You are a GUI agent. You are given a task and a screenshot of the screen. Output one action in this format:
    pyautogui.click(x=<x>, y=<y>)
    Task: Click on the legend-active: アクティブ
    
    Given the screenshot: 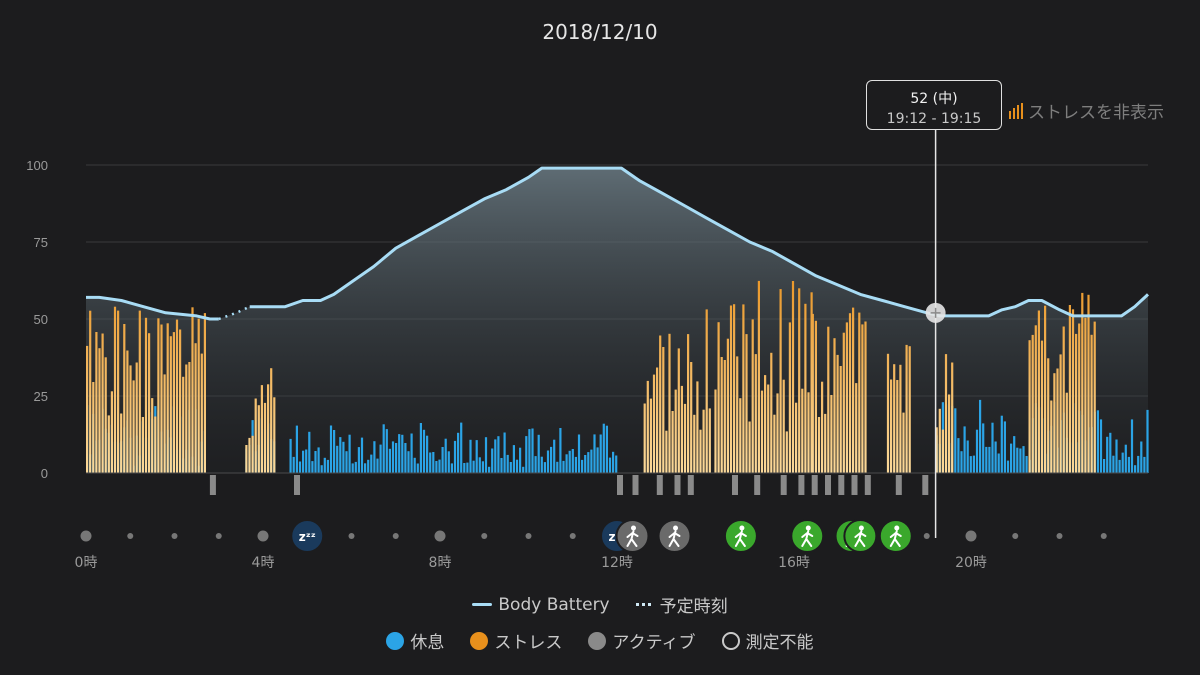 What is the action you would take?
    pyautogui.click(x=642, y=640)
    